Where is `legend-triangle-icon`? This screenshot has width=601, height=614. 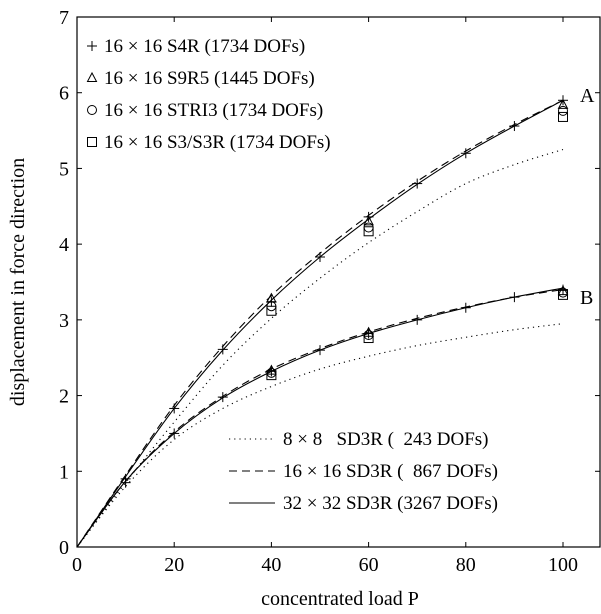 legend-triangle-icon is located at coordinates (92, 76).